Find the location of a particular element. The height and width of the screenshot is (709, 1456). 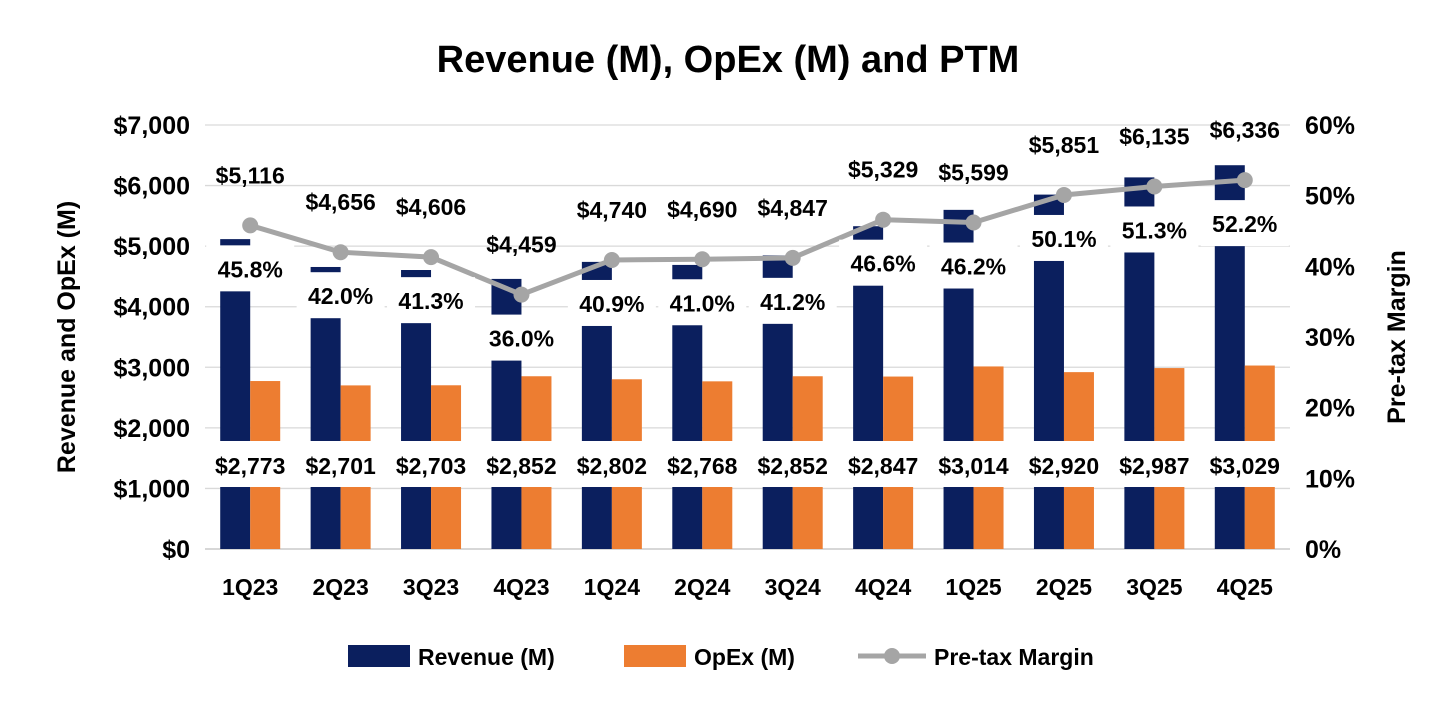

margin-data-label: 41.2% is located at coordinates (792, 302).